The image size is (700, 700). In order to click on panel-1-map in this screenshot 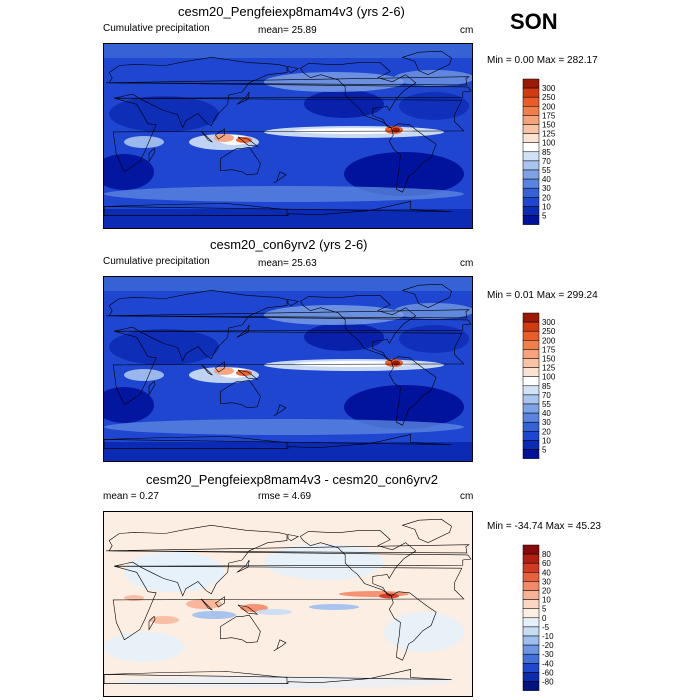, I will do `click(288, 136)`.